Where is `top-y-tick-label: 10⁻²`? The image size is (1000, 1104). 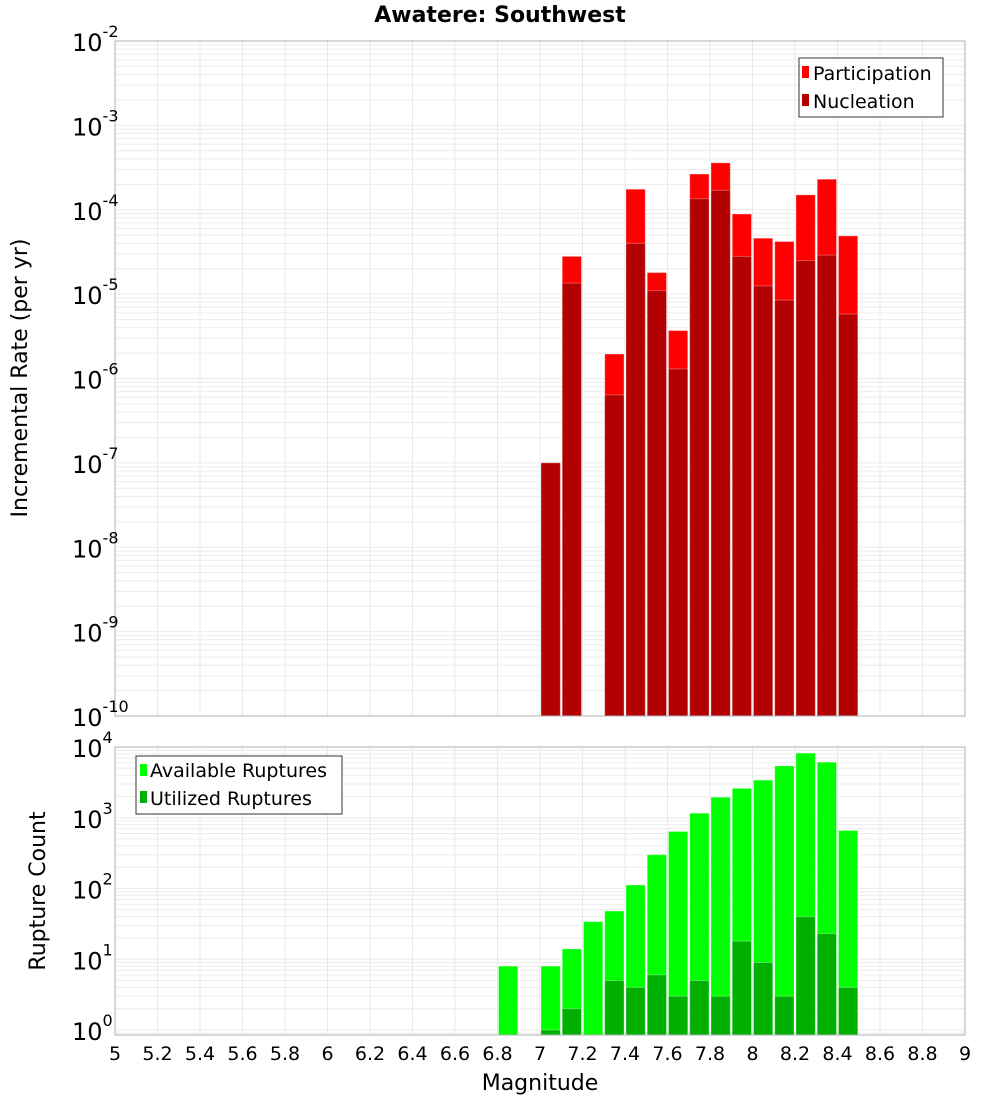 top-y-tick-label: 10⁻² is located at coordinates (95, 39).